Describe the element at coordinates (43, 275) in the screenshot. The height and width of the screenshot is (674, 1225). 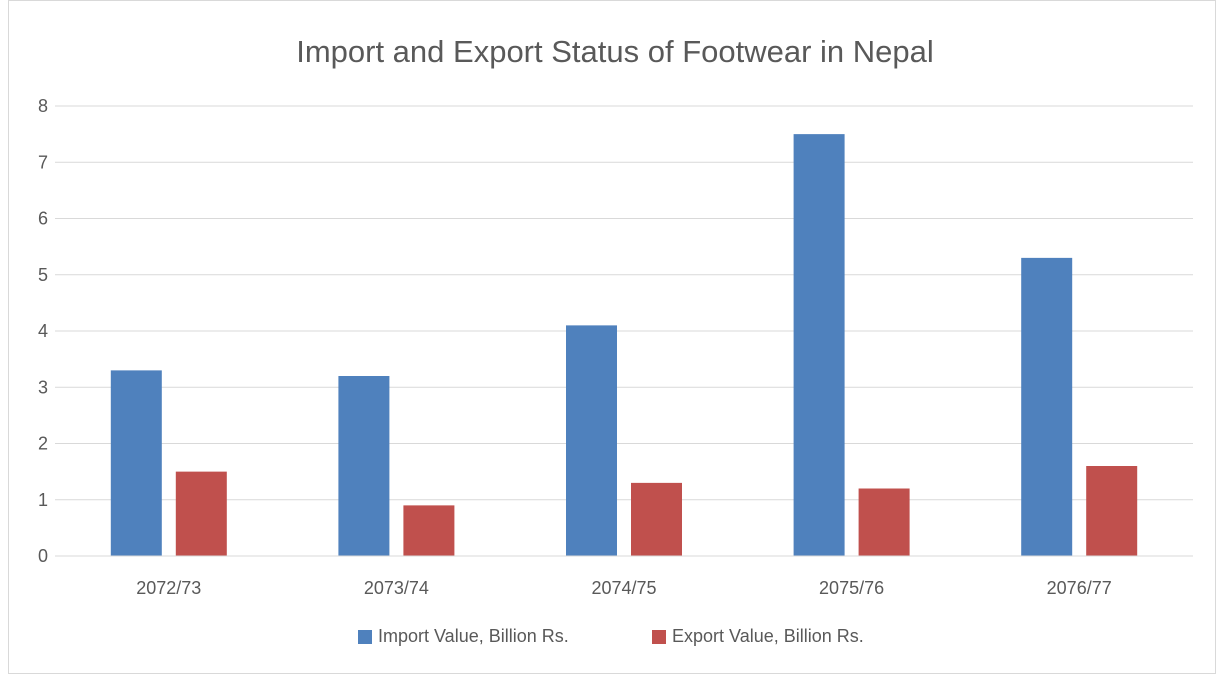
I see `y-tick-label: 5` at that location.